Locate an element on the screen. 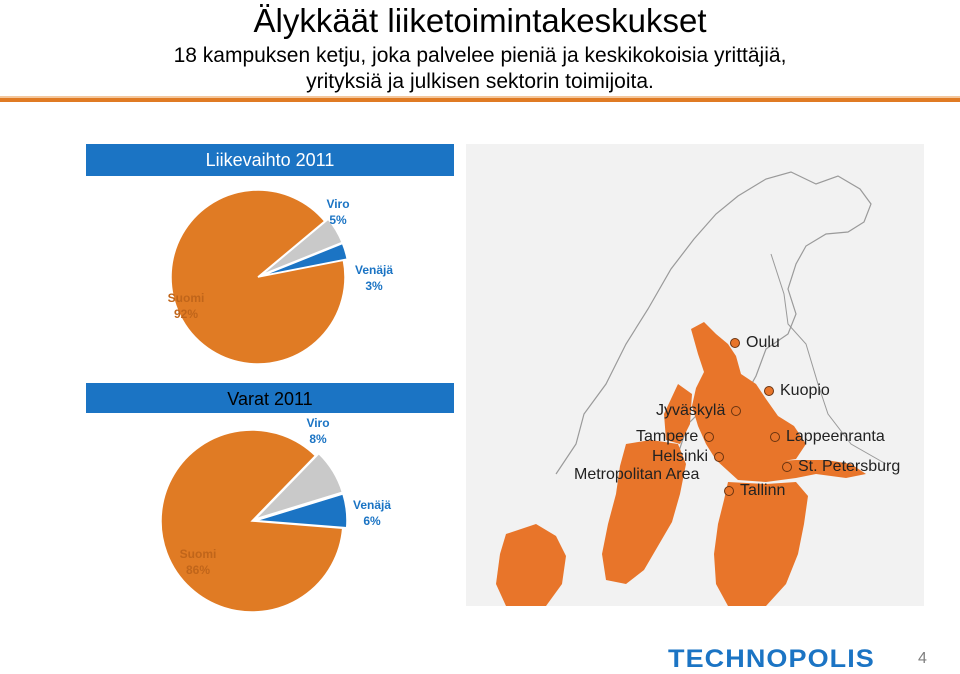 The image size is (960, 674). city-tallinn: Tallinn is located at coordinates (754, 491).